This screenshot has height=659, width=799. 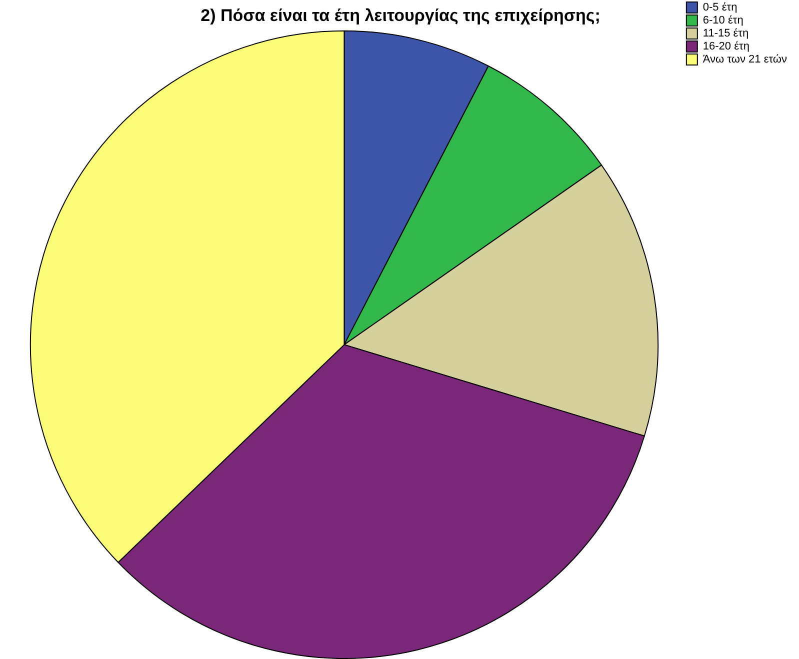 What do you see at coordinates (725, 34) in the screenshot?
I see `legend-label: 11-15 έτη` at bounding box center [725, 34].